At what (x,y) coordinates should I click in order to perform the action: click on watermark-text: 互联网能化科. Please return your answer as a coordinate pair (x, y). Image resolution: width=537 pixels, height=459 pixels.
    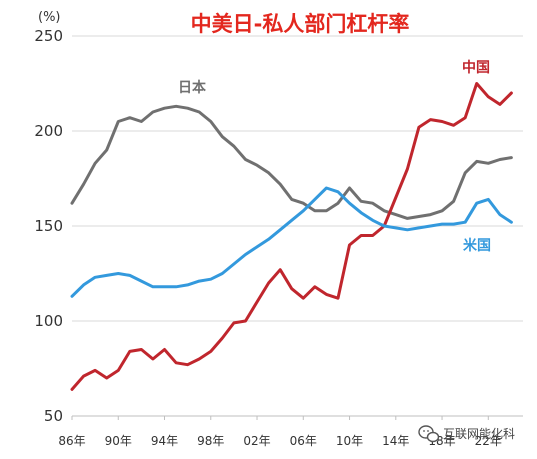
    Looking at the image, I should click on (479, 434).